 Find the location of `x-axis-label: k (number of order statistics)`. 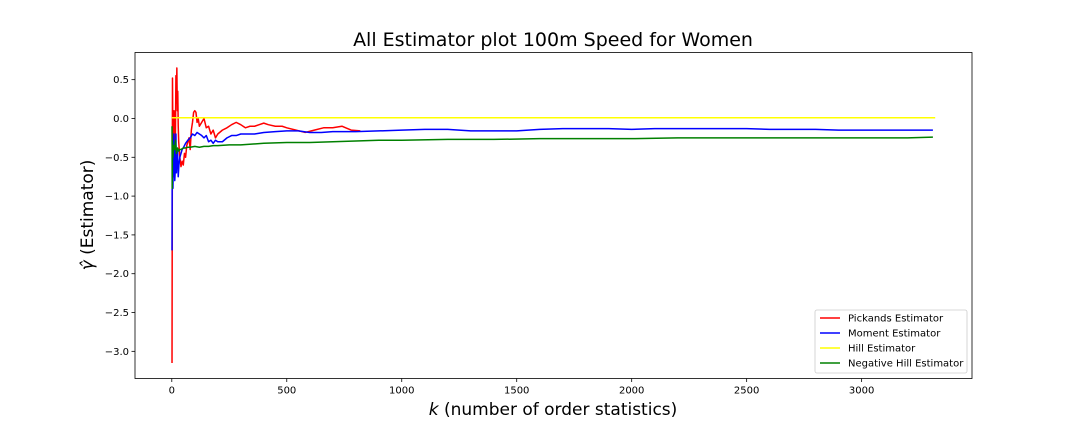

x-axis-label: k (number of order statistics) is located at coordinates (553, 410).